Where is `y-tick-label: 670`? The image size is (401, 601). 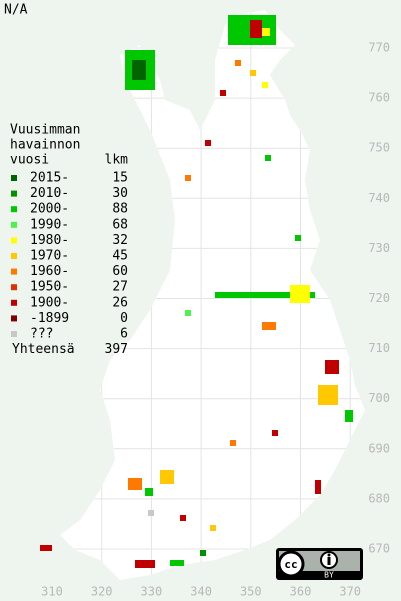 y-tick-label: 670 is located at coordinates (379, 549).